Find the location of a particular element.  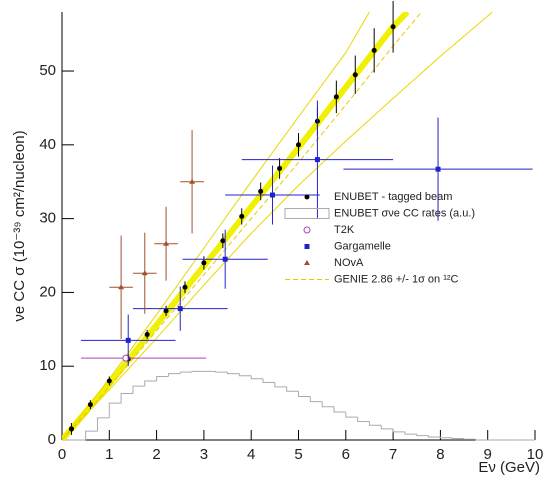

y-tick-label: 40 is located at coordinates (47, 144).